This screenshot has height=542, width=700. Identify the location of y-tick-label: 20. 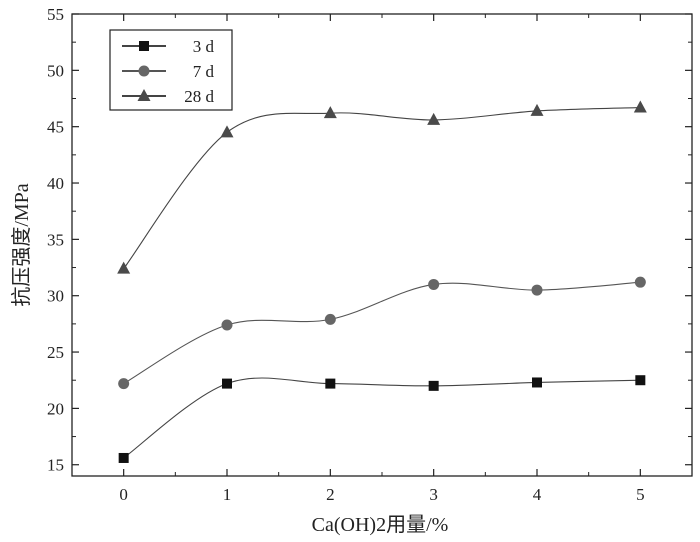
(55, 408).